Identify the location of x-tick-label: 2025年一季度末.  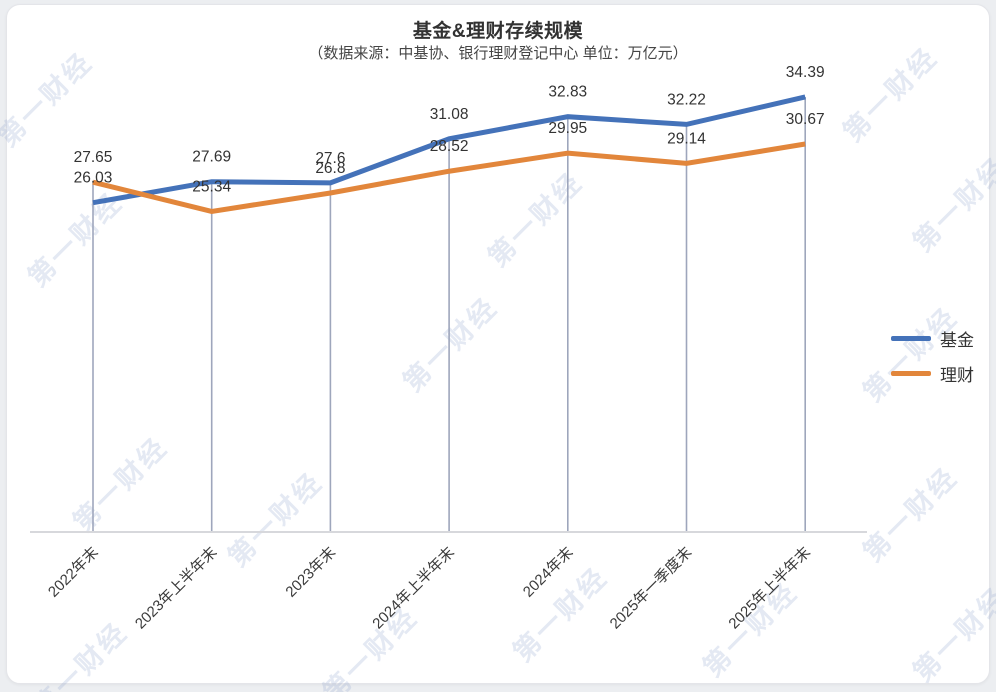
(651, 588).